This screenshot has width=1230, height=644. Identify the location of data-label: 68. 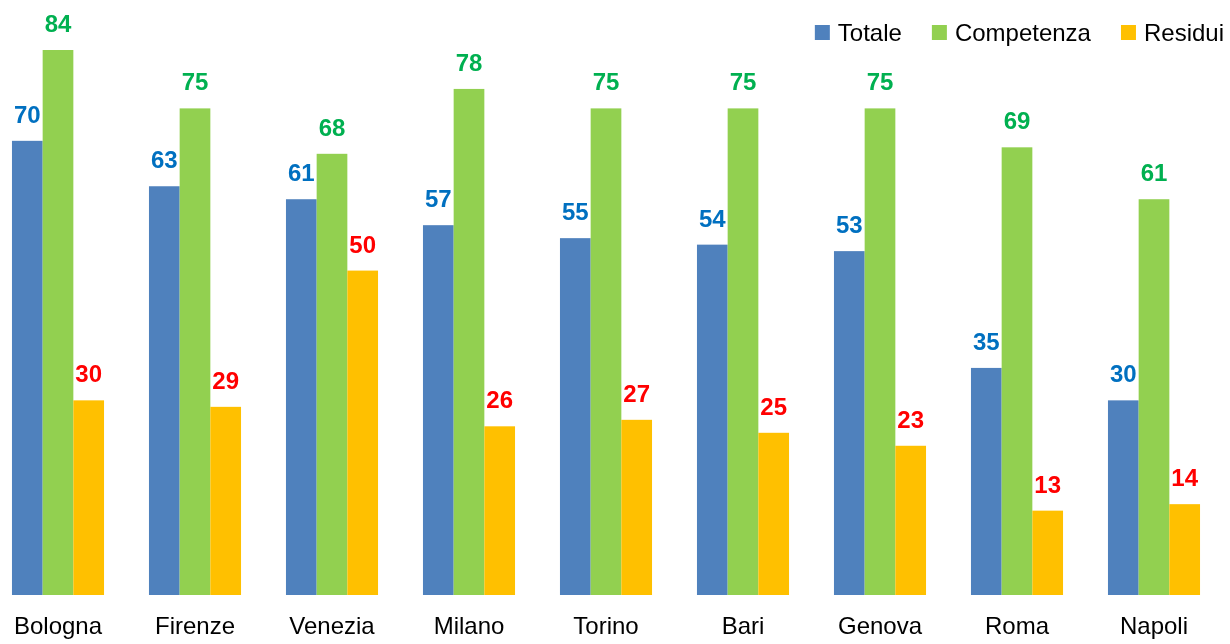
(332, 127).